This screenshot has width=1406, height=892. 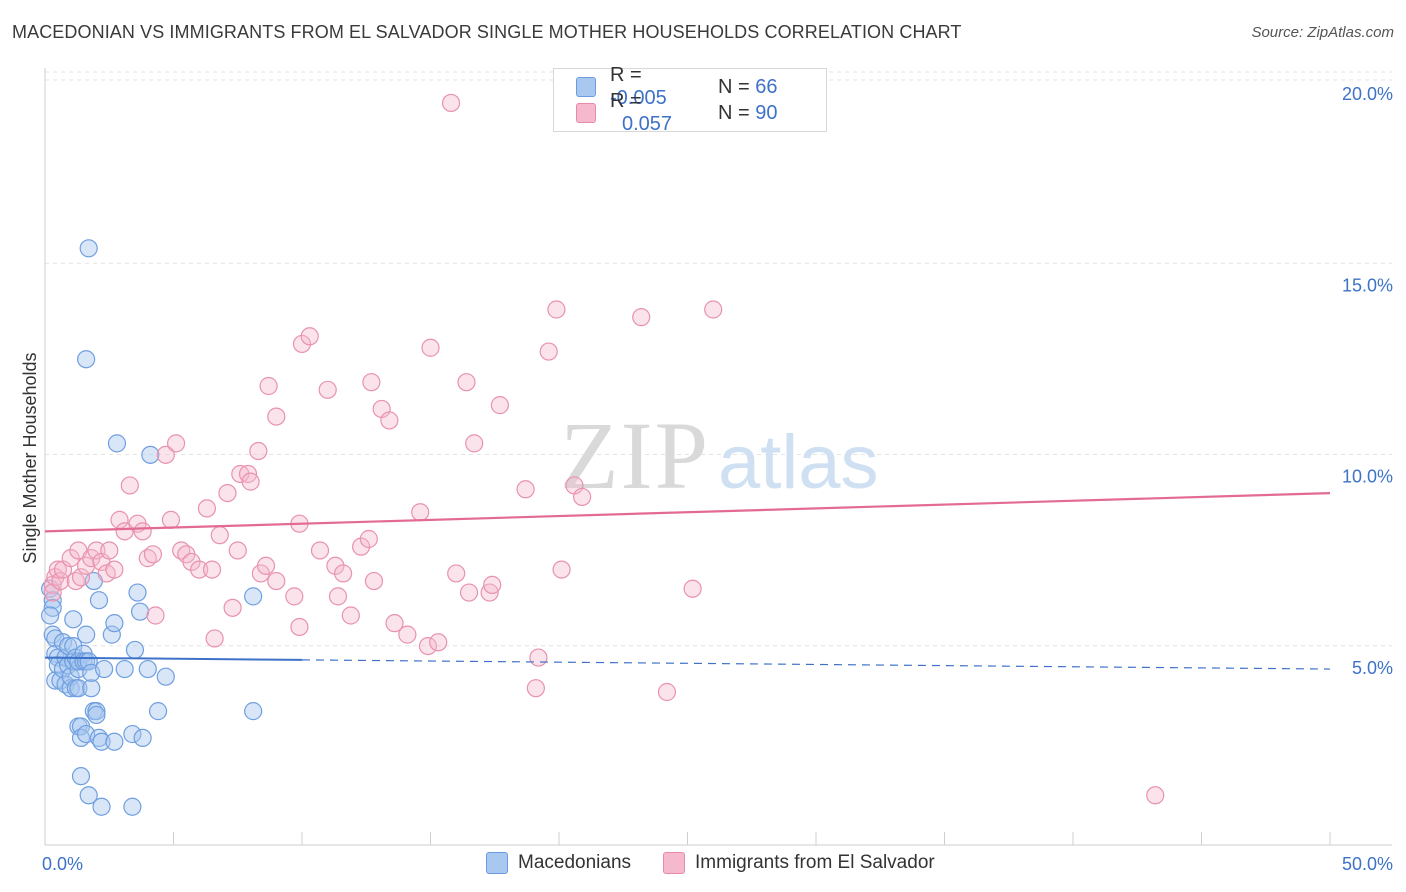 I want to click on watermark: ZIP atlas, so click(x=719, y=455).